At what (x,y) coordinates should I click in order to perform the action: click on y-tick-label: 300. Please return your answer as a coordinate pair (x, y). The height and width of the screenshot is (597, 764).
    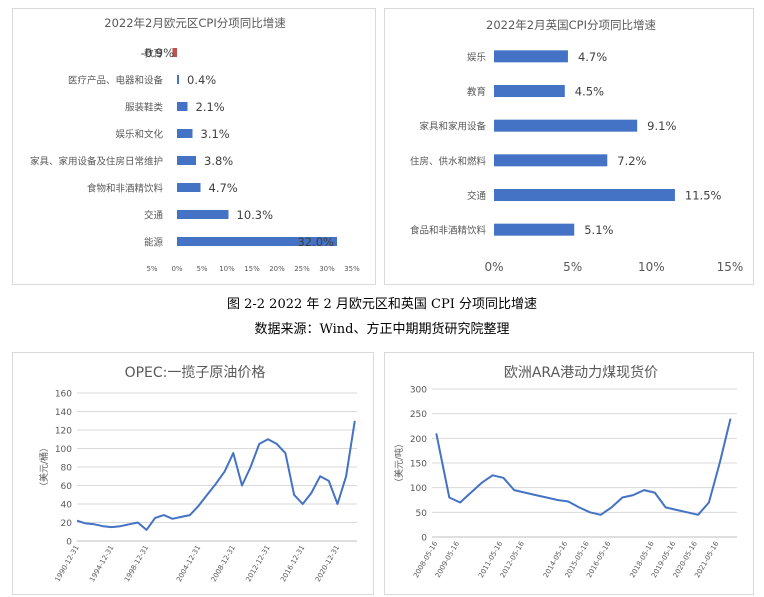
    Looking at the image, I should click on (418, 391).